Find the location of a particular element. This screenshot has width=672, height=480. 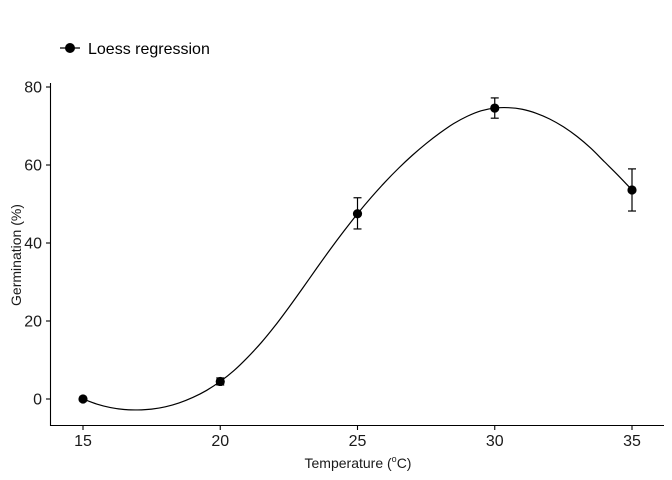

legend-key-point is located at coordinates (70, 48).